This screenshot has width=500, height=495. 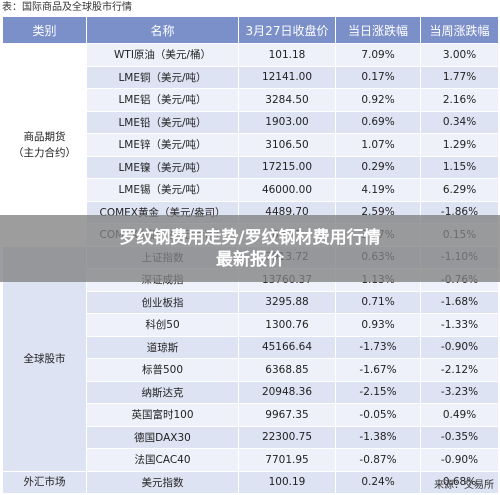 I want to click on day-change-cell: 0.24%, so click(x=378, y=482).